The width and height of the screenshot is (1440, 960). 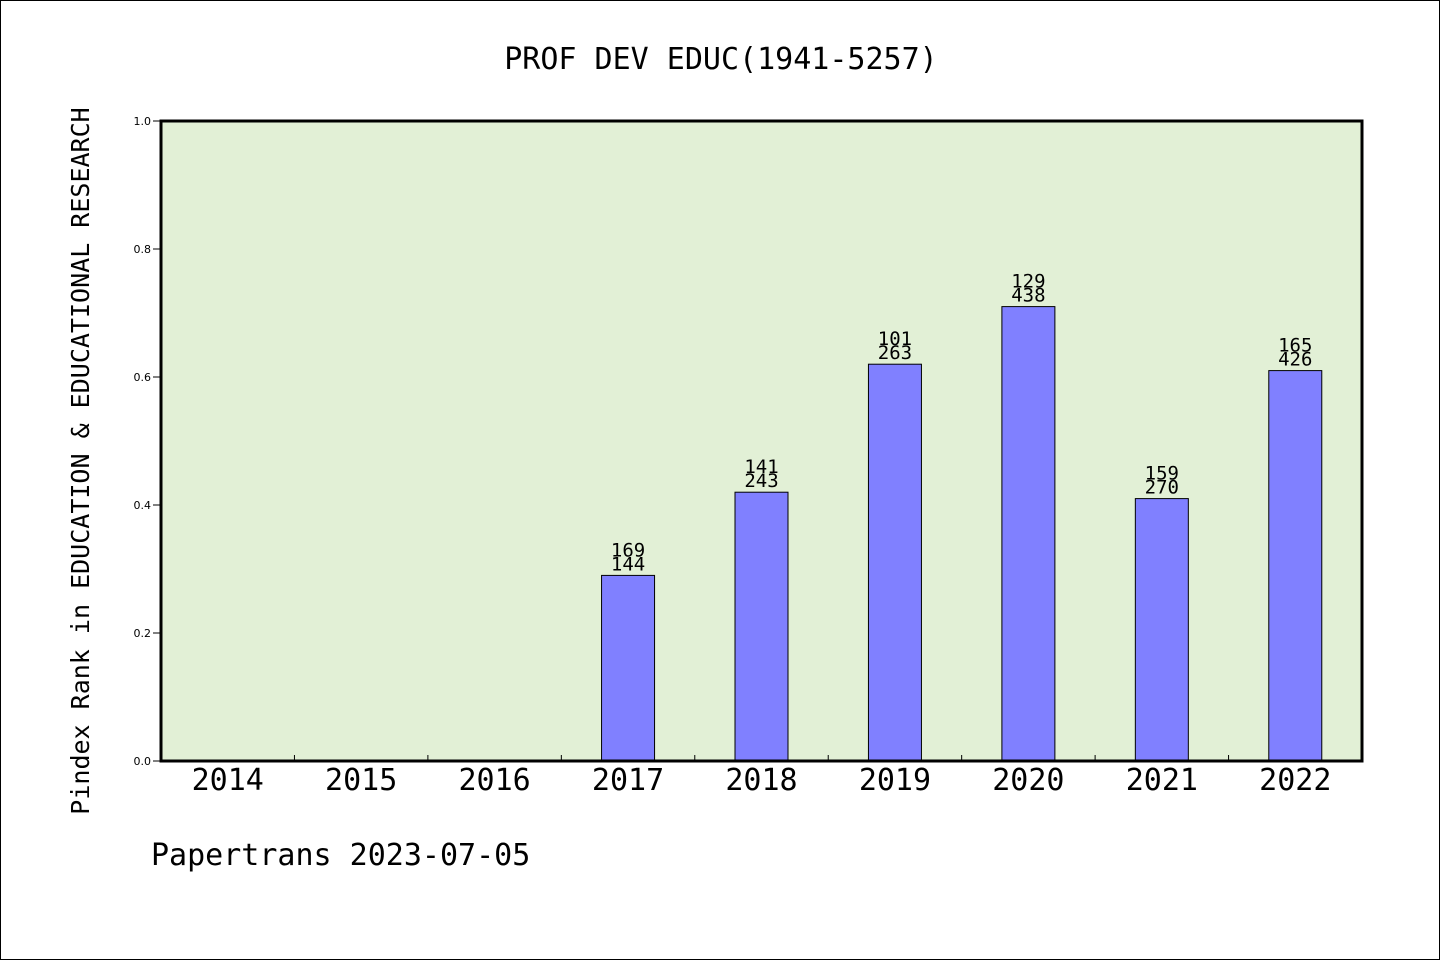 What do you see at coordinates (894, 562) in the screenshot?
I see `bar-2019` at bounding box center [894, 562].